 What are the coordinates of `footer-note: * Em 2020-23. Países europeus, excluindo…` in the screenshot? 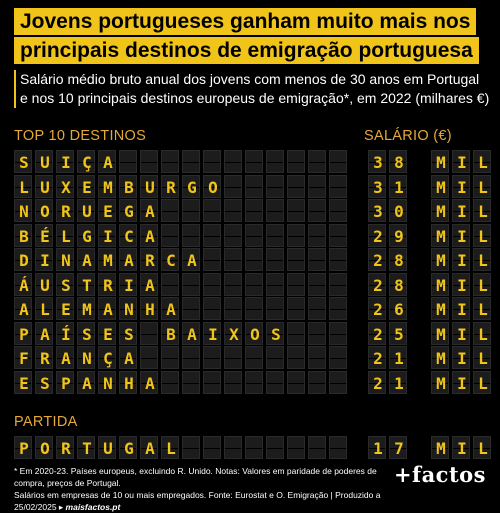 It's located at (195, 477).